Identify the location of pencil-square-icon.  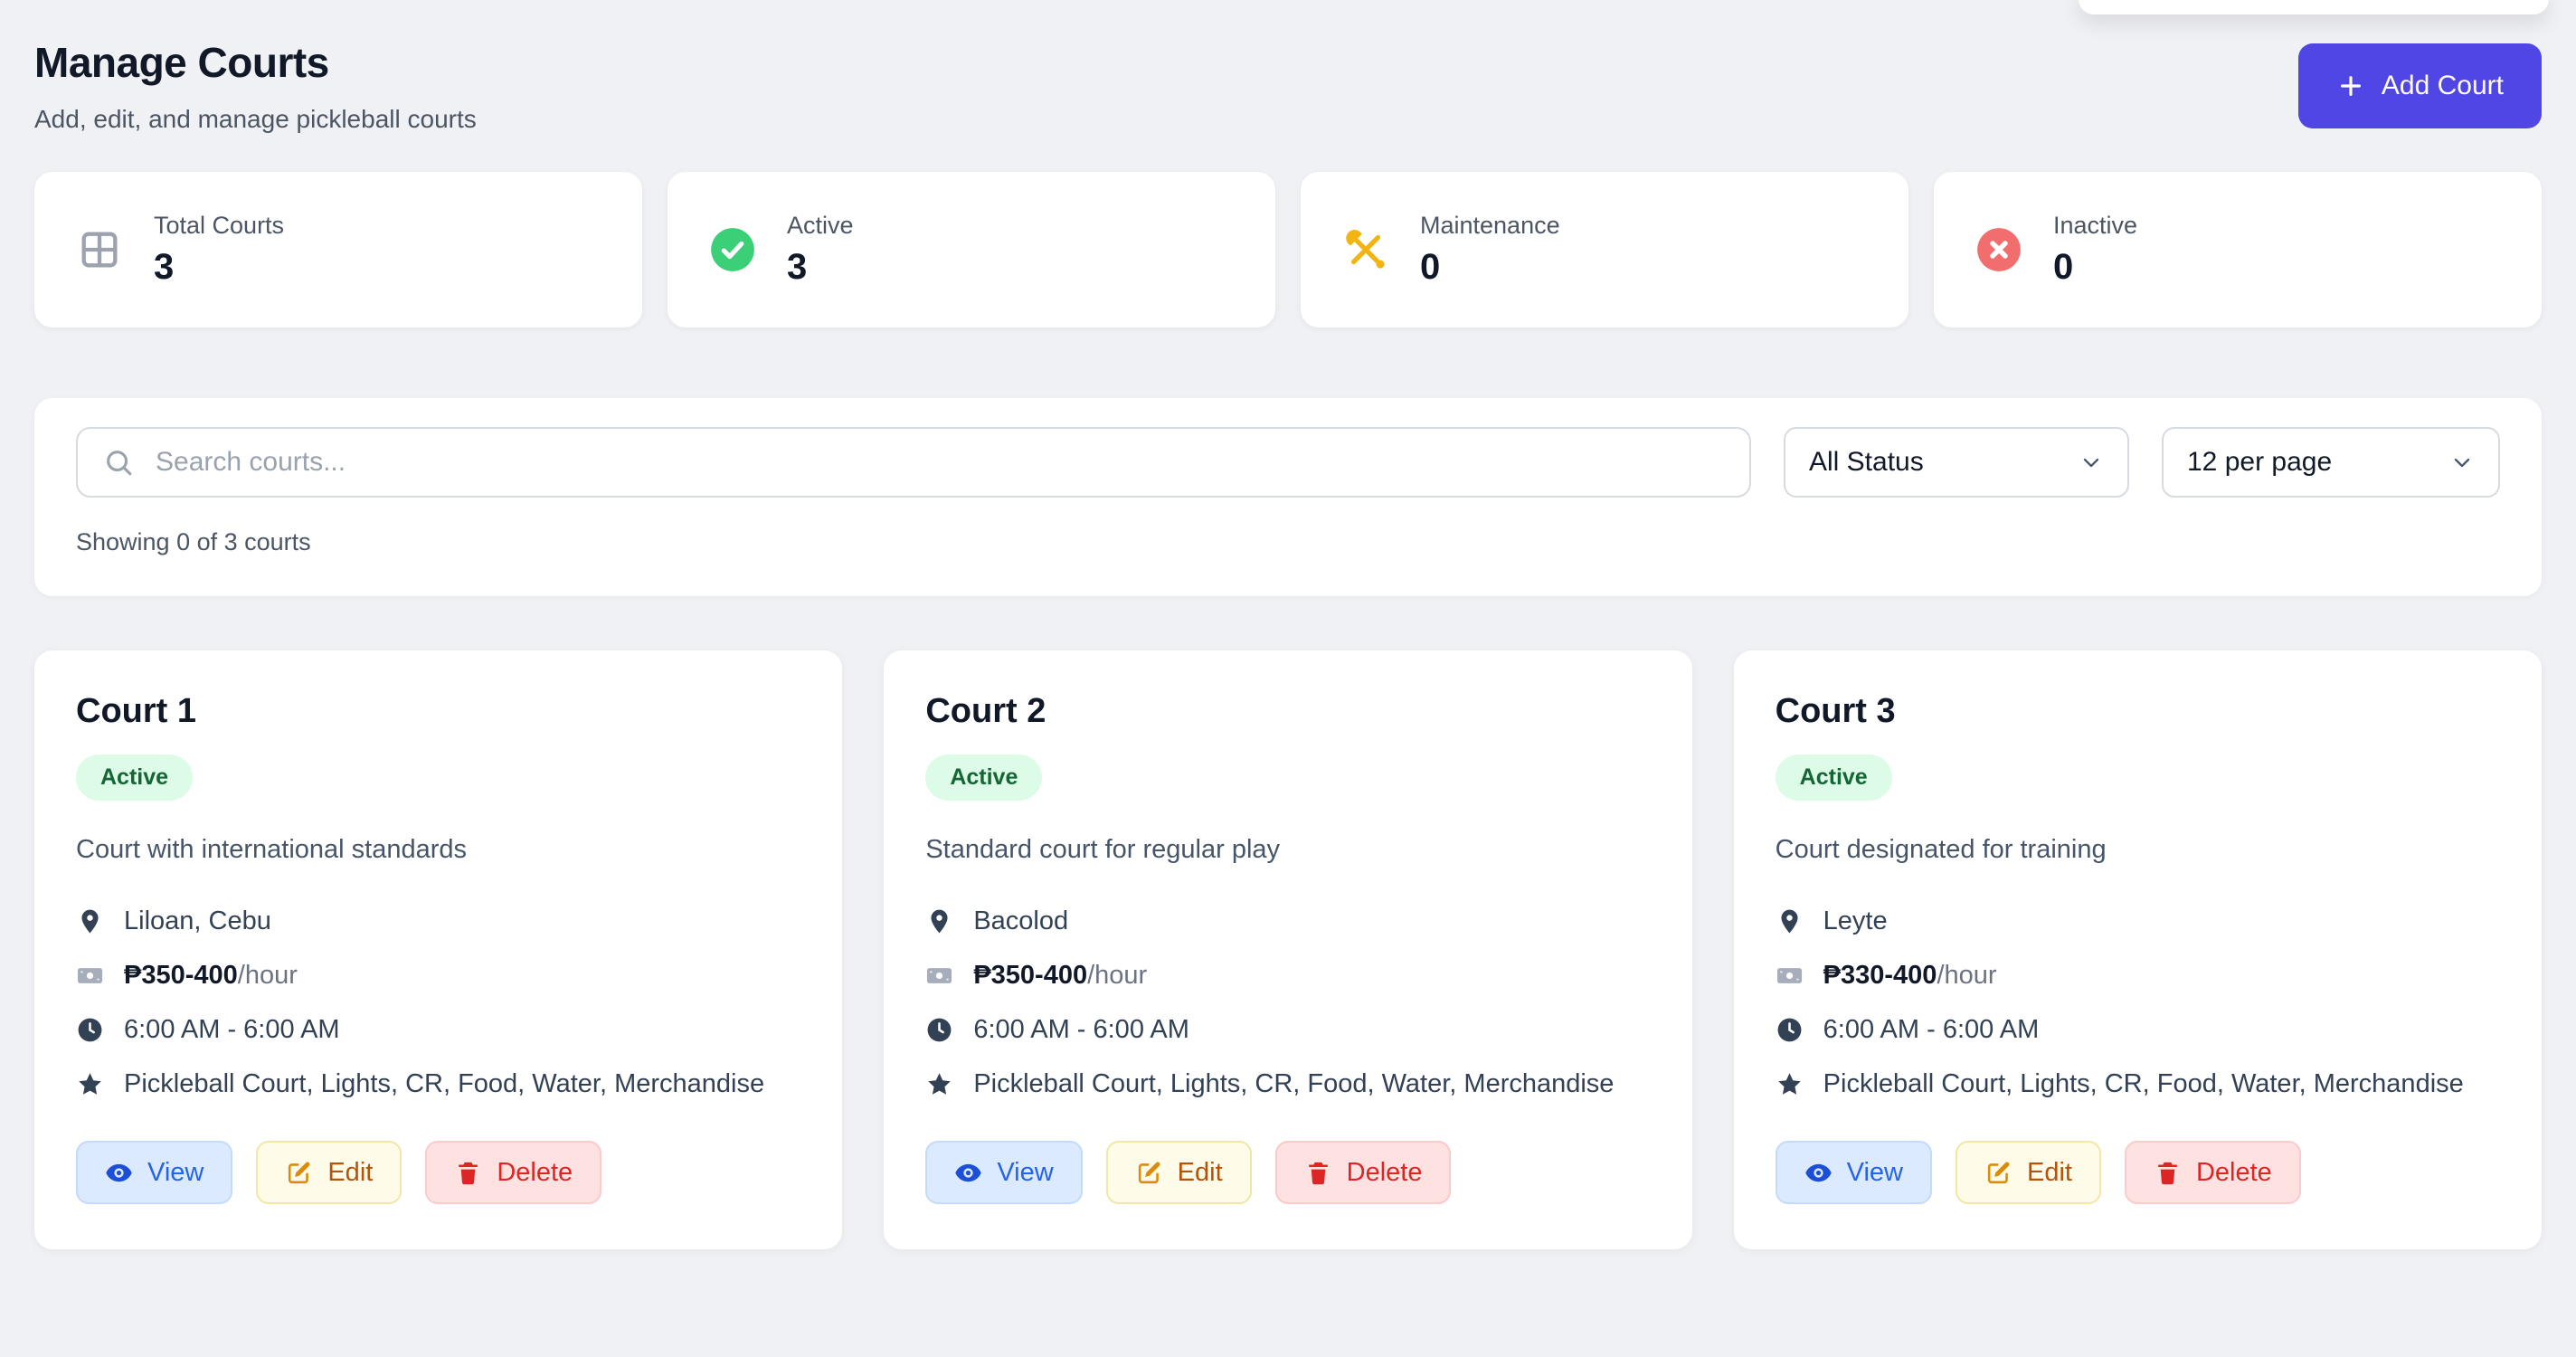
(299, 1172).